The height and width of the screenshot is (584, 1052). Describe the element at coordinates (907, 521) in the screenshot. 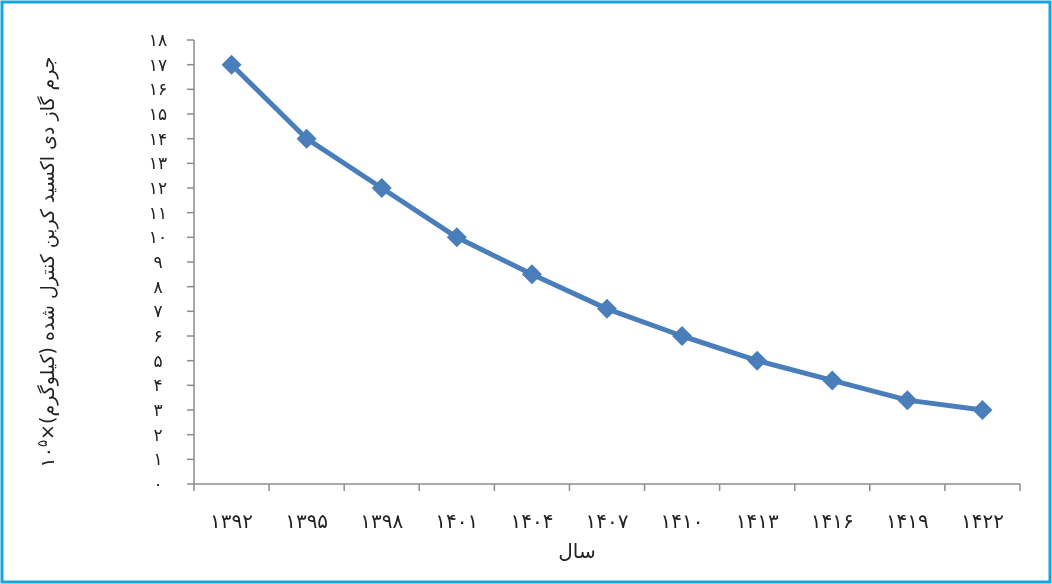

I see `x-tick-label: ۱۴۱۹` at that location.